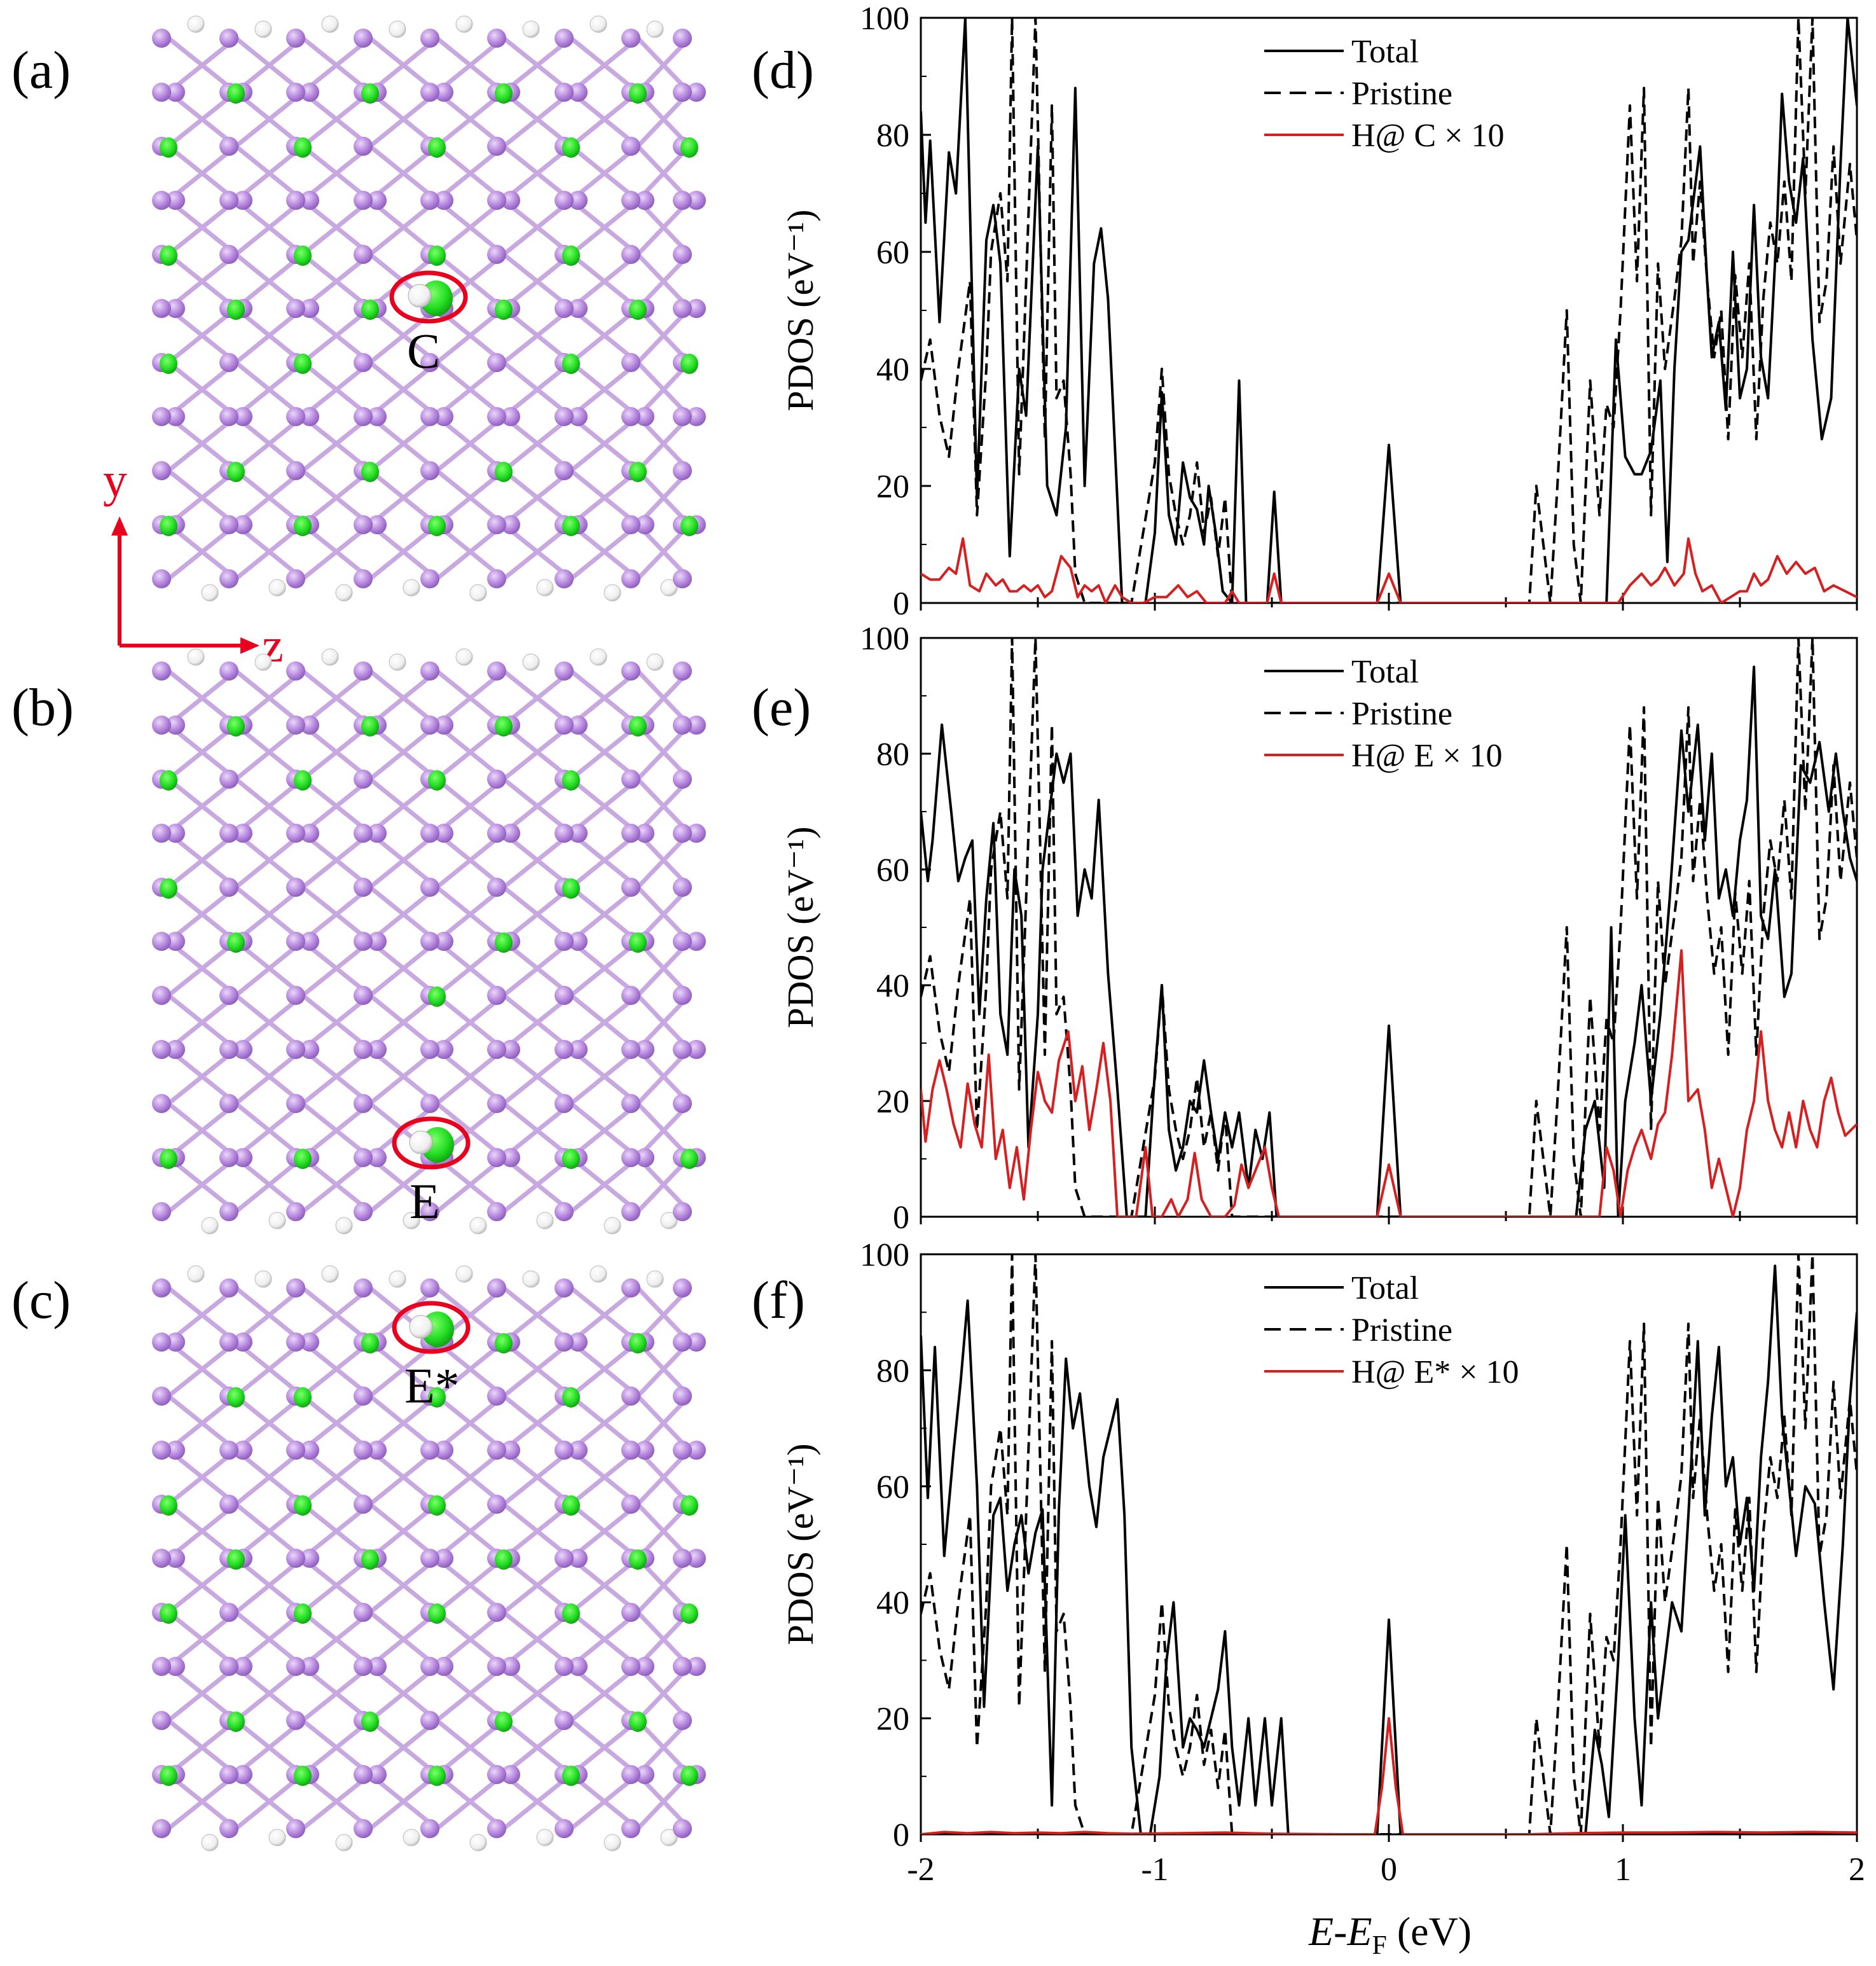 Image resolution: width=1876 pixels, height=1966 pixels. I want to click on bond-network, so click(429, 941).